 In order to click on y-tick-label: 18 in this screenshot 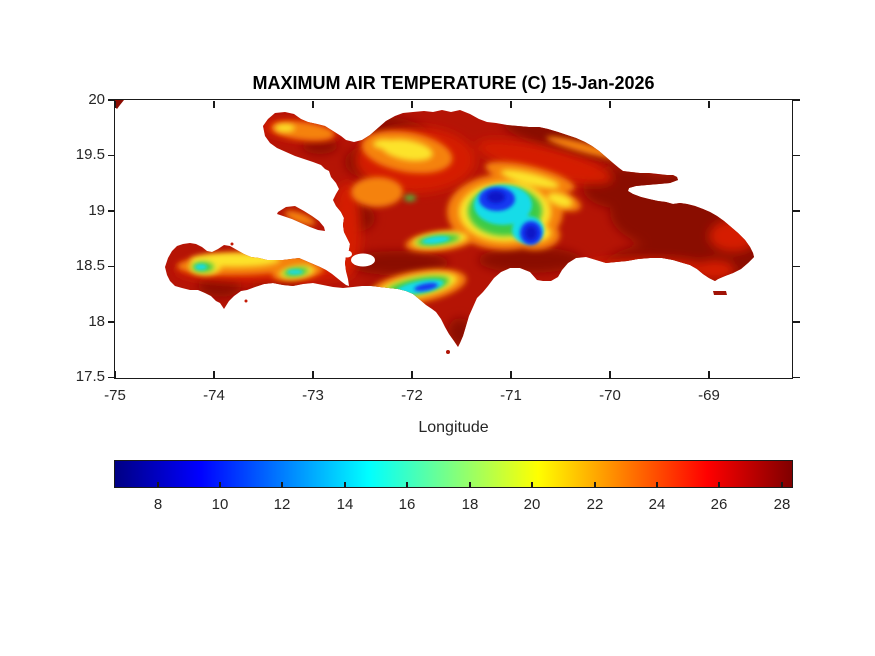, I will do `click(96, 321)`.